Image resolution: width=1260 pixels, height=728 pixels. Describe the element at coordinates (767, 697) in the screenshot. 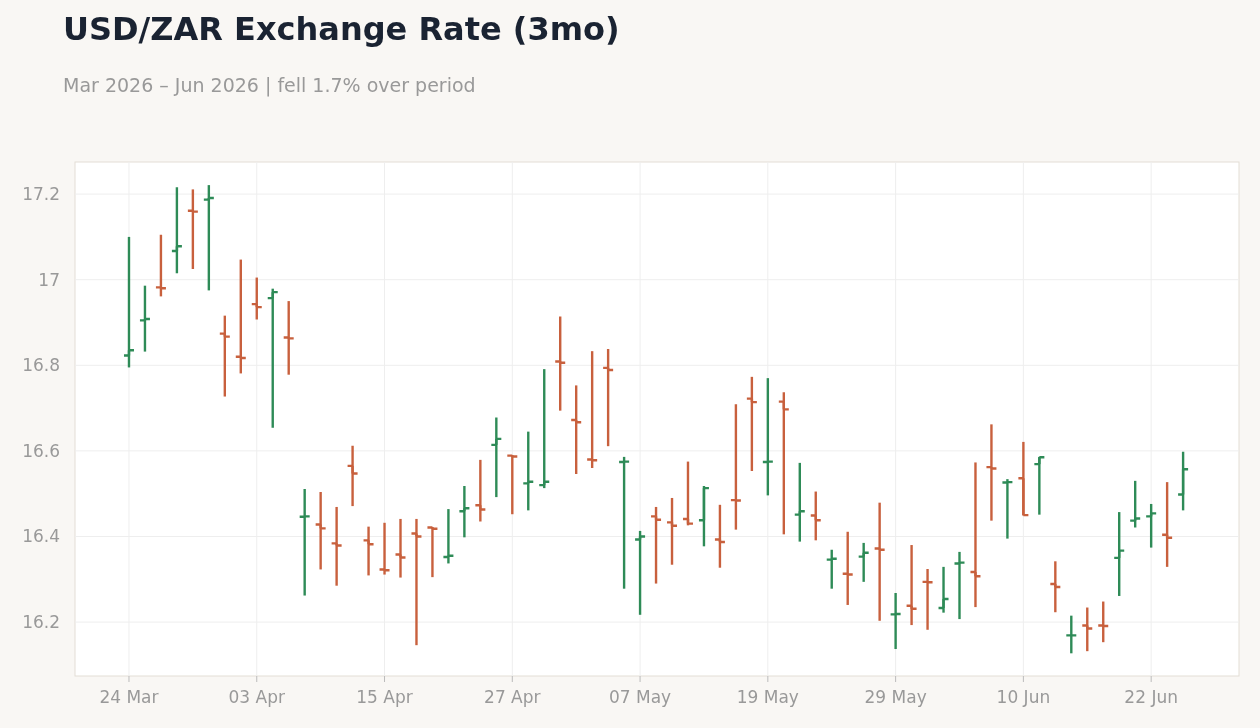

I see `x-tick-label: 19 May` at that location.